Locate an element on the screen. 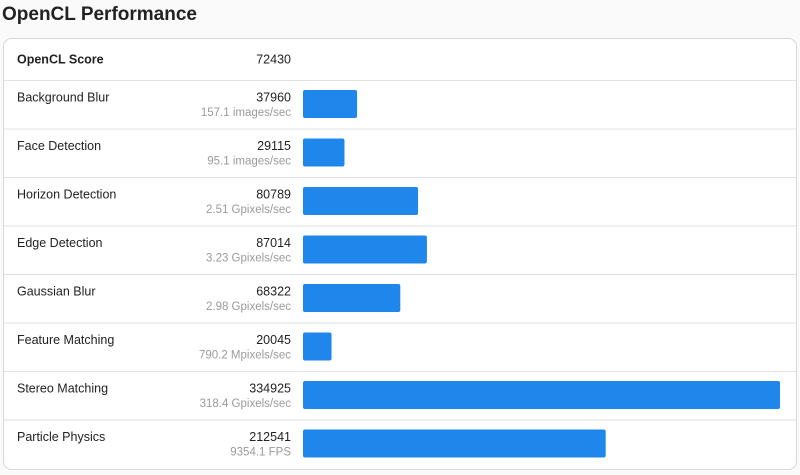 The image size is (800, 475). throughput-label: 318.4 Gpixels/sec is located at coordinates (246, 404).